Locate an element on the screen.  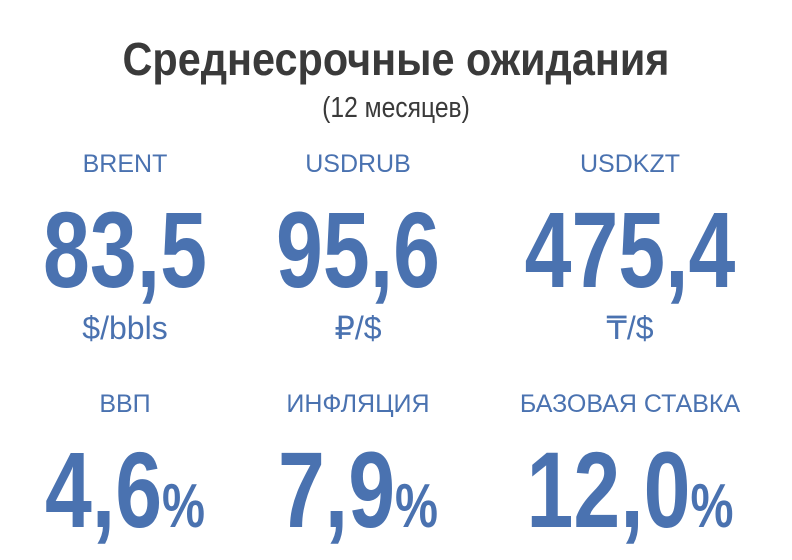
metric-value: 12,0% is located at coordinates (630, 490).